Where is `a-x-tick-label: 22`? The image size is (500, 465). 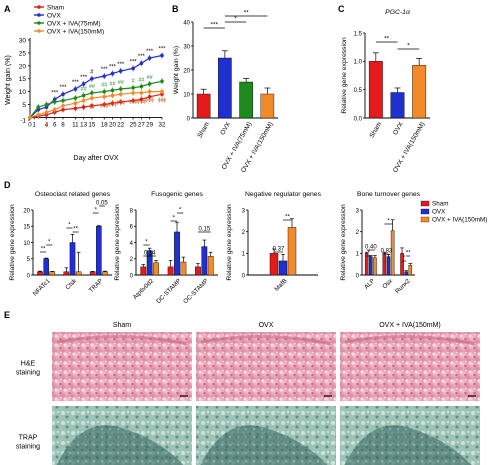
a-x-tick-label: 22 is located at coordinates (120, 124).